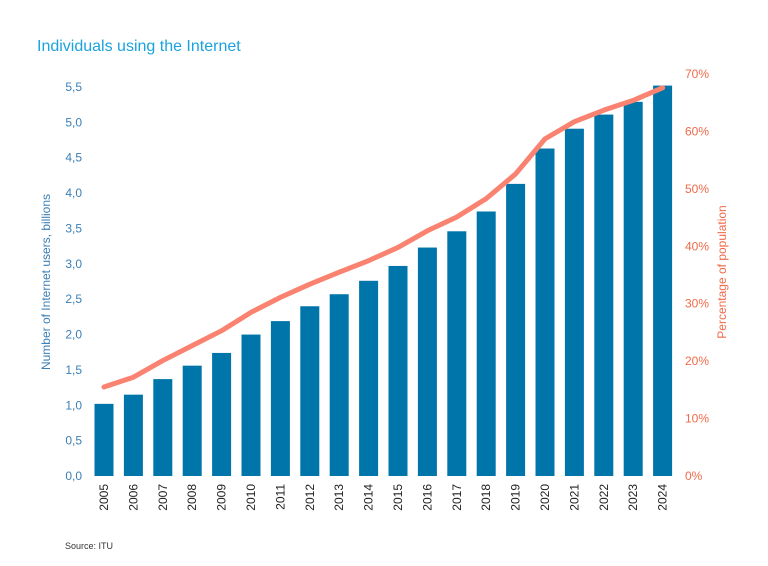  What do you see at coordinates (73, 335) in the screenshot?
I see `left-tick-label: 2,0` at bounding box center [73, 335].